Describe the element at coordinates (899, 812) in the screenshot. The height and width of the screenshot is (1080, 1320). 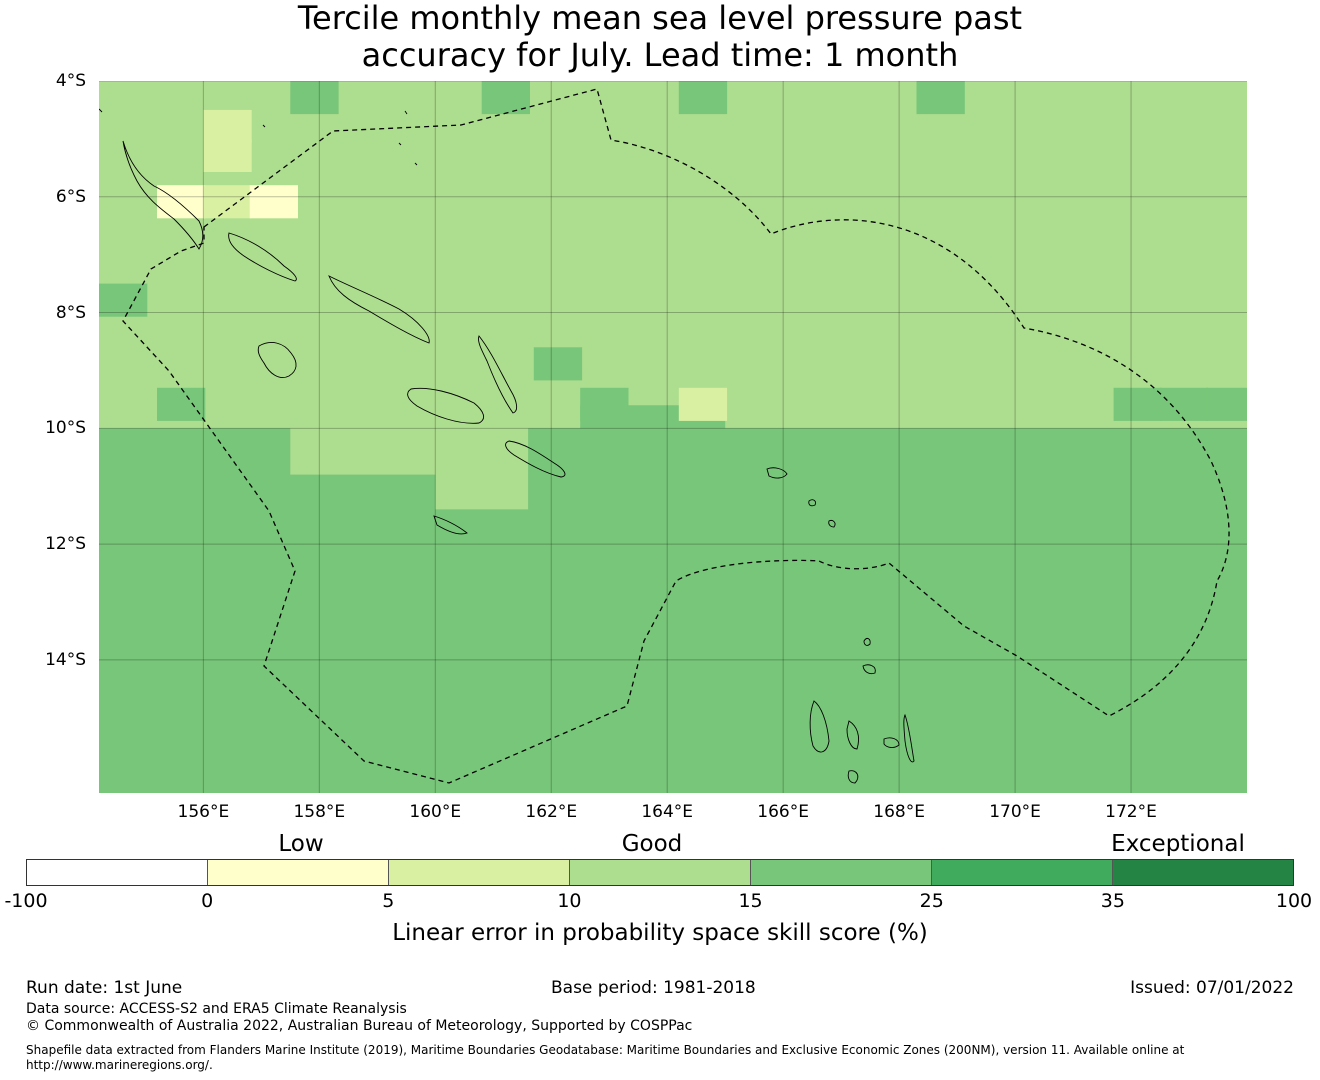
I see `lon-label: 168°E` at that location.